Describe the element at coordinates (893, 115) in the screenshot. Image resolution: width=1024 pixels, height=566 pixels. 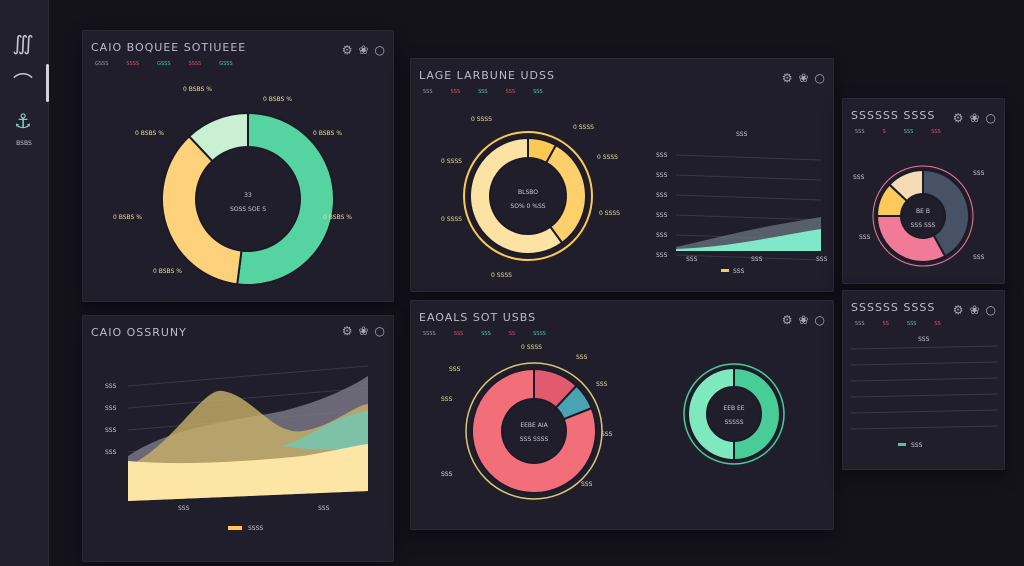
I see `panel-title: SSSSSS SSSS` at that location.